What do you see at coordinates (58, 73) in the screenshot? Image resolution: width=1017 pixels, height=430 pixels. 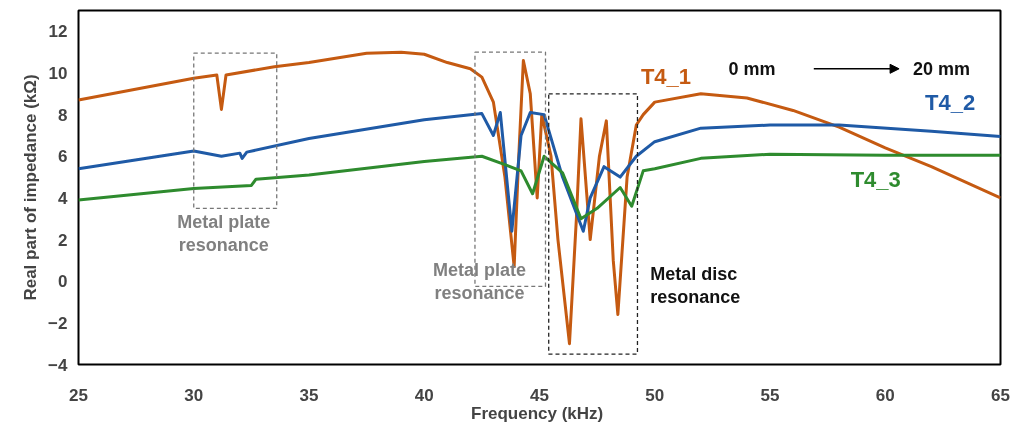 I see `y-tick-label: 10` at bounding box center [58, 73].